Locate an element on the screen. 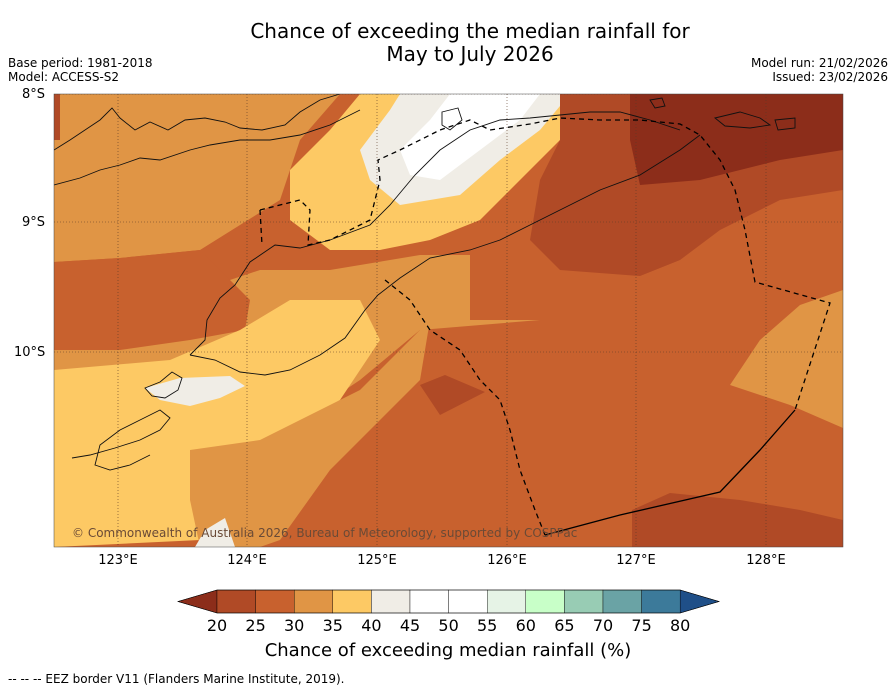  base-period: Base period: 1981-2018 is located at coordinates (80, 63).